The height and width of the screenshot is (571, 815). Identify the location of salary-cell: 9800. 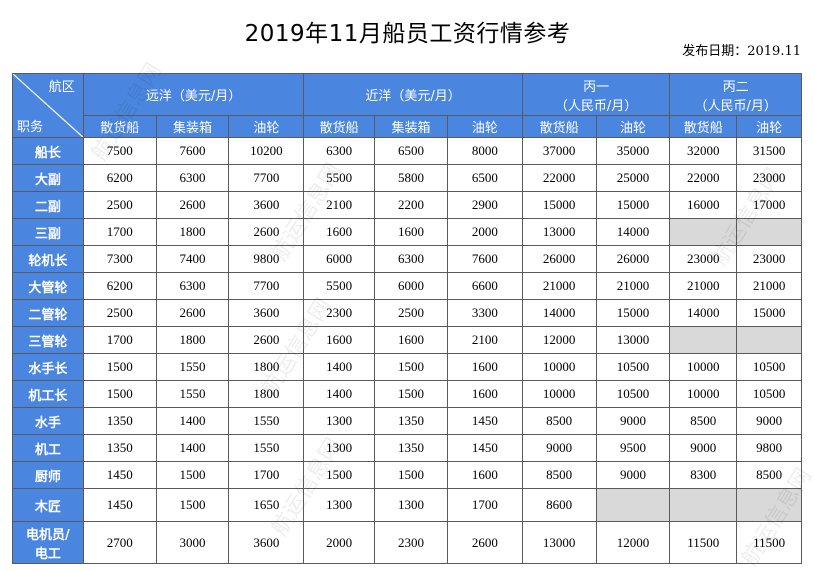
(266, 259).